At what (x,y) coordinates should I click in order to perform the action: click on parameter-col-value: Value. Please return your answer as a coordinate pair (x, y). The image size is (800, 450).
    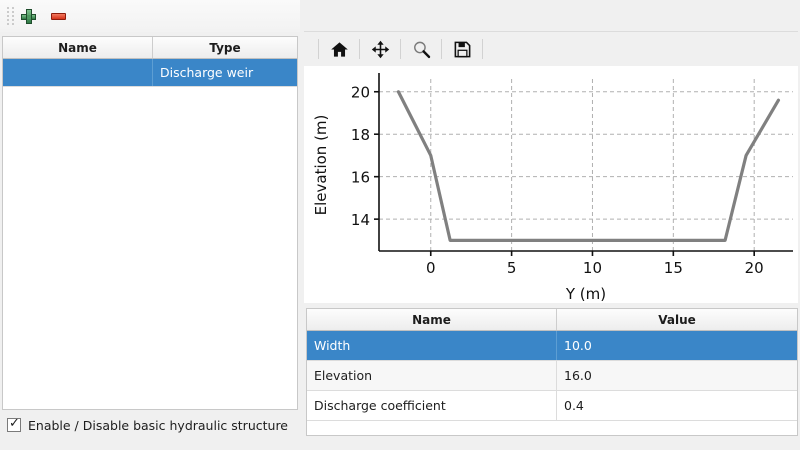
    Looking at the image, I should click on (677, 319).